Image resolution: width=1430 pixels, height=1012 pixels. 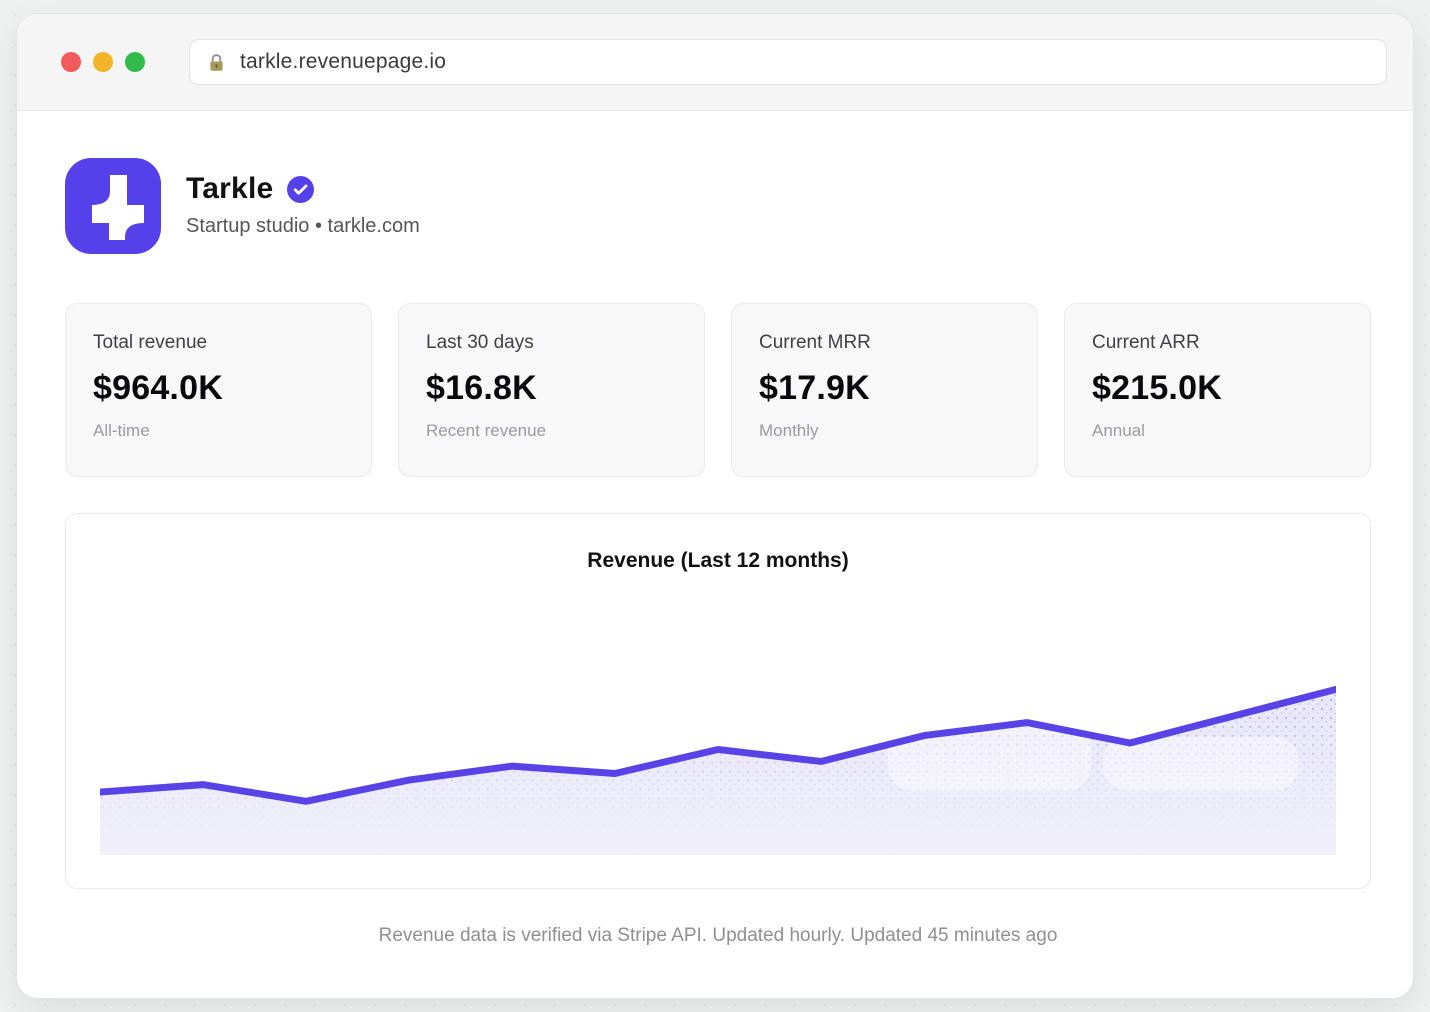 I want to click on revenue-area-chart, so click(x=718, y=770).